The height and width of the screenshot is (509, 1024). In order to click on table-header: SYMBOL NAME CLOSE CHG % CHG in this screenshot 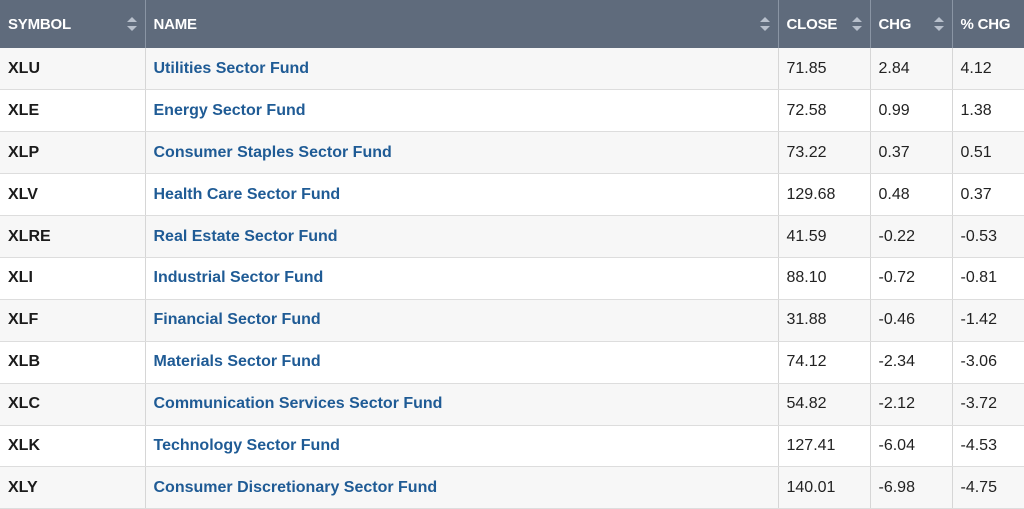, I will do `click(512, 24)`.